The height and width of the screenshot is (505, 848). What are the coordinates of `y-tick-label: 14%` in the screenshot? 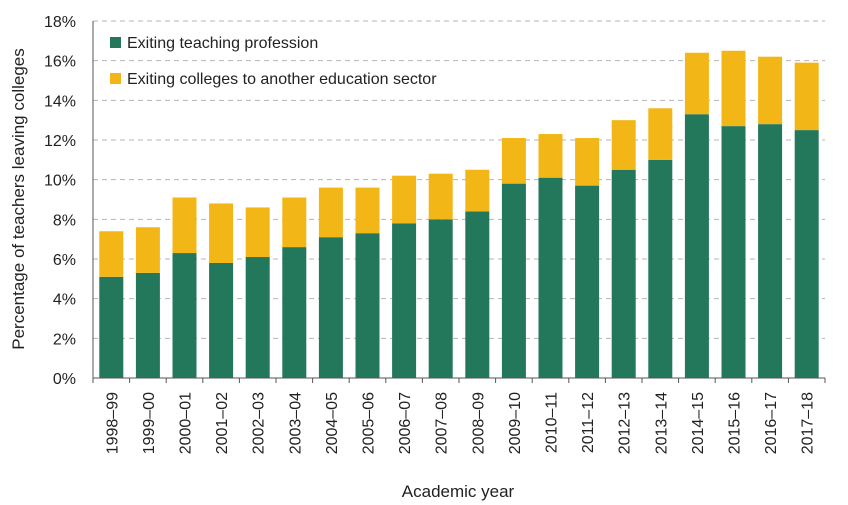 It's located at (60, 101).